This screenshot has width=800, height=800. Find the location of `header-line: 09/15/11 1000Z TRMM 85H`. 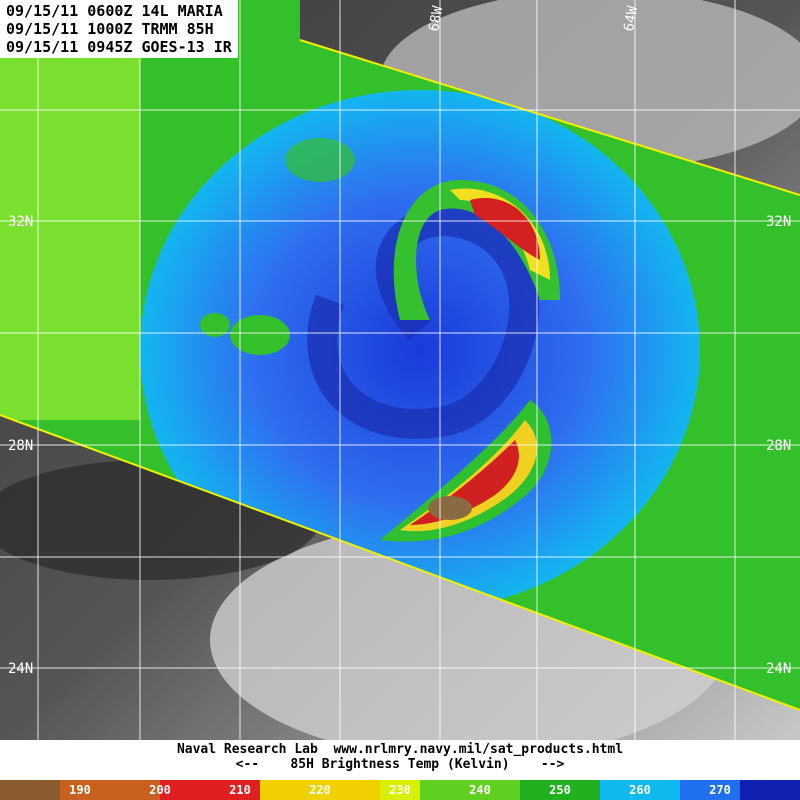

header-line: 09/15/11 1000Z TRMM 85H is located at coordinates (110, 29).